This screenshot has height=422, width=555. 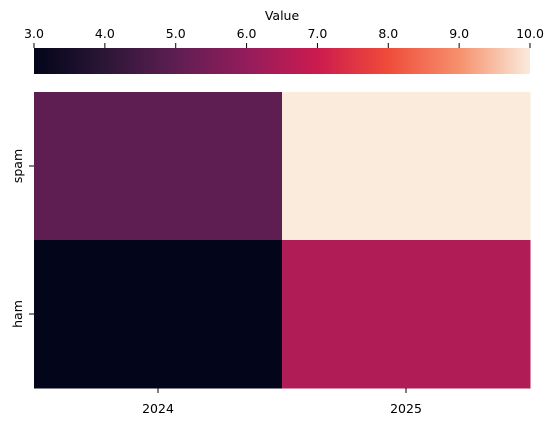 I want to click on y-tick-label: spam, so click(x=17, y=166).